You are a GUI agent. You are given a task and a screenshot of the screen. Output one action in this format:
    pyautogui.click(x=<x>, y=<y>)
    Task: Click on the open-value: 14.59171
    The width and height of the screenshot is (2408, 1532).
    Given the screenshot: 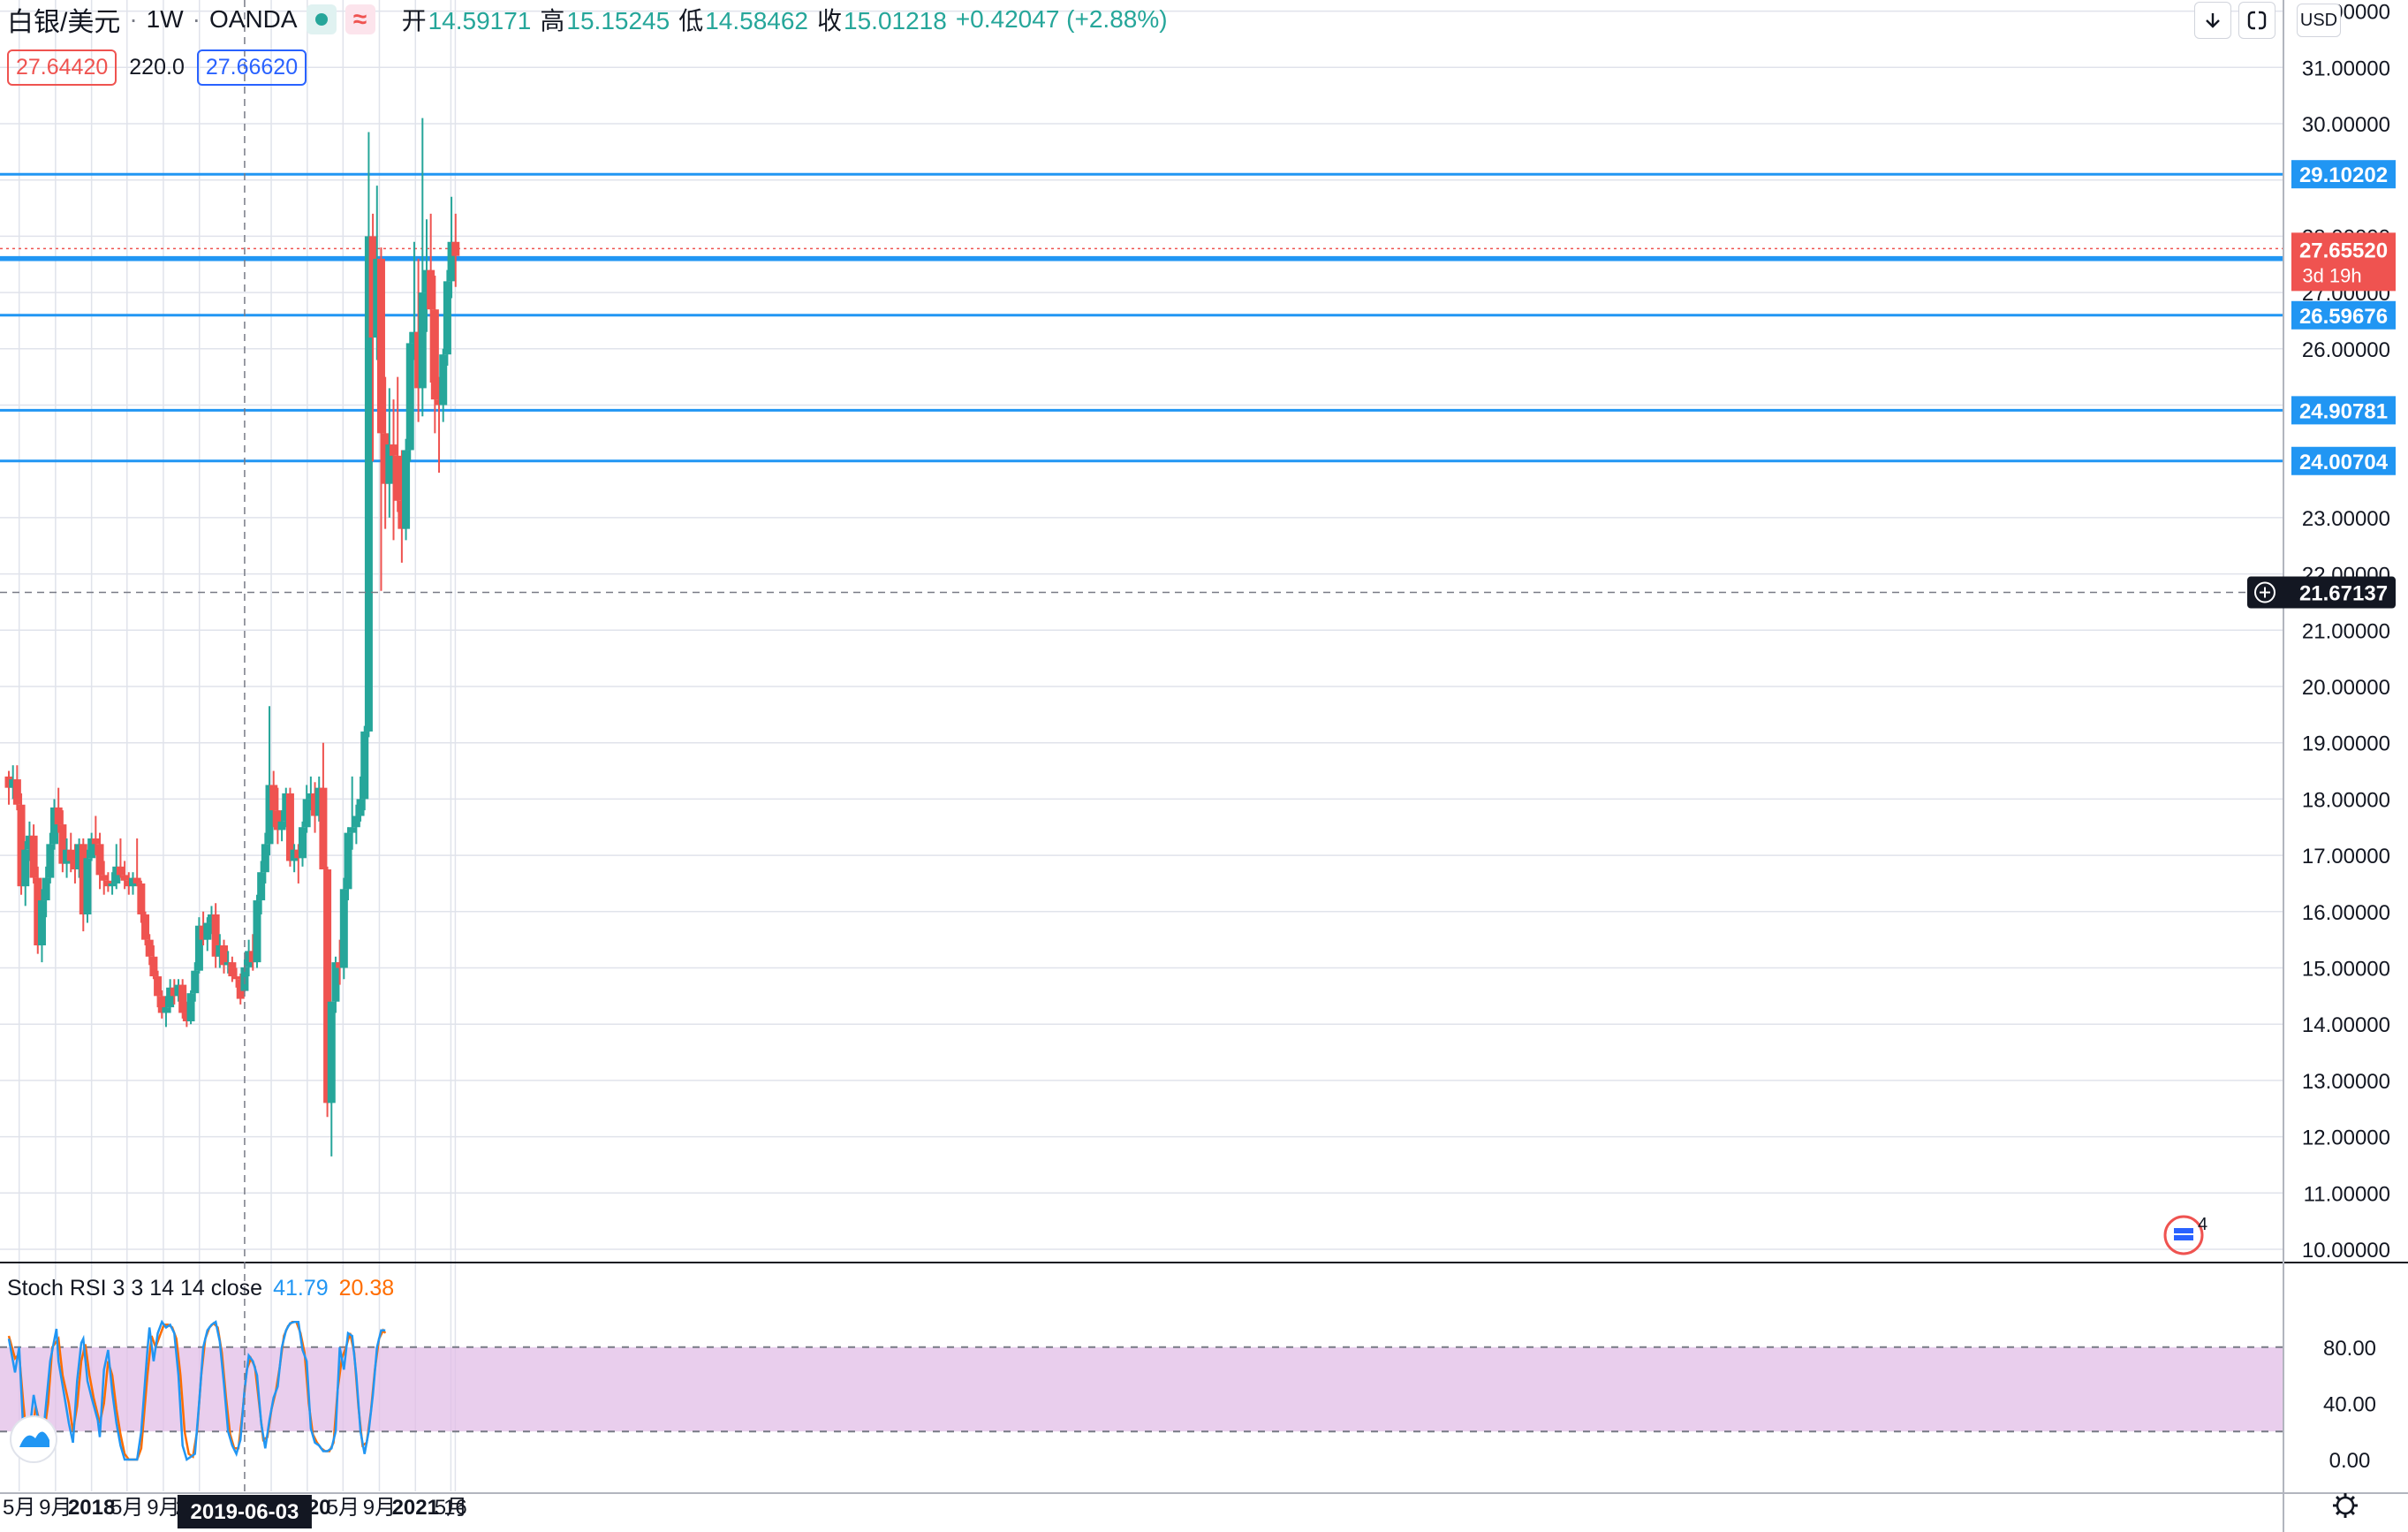 What is the action you would take?
    pyautogui.click(x=480, y=21)
    